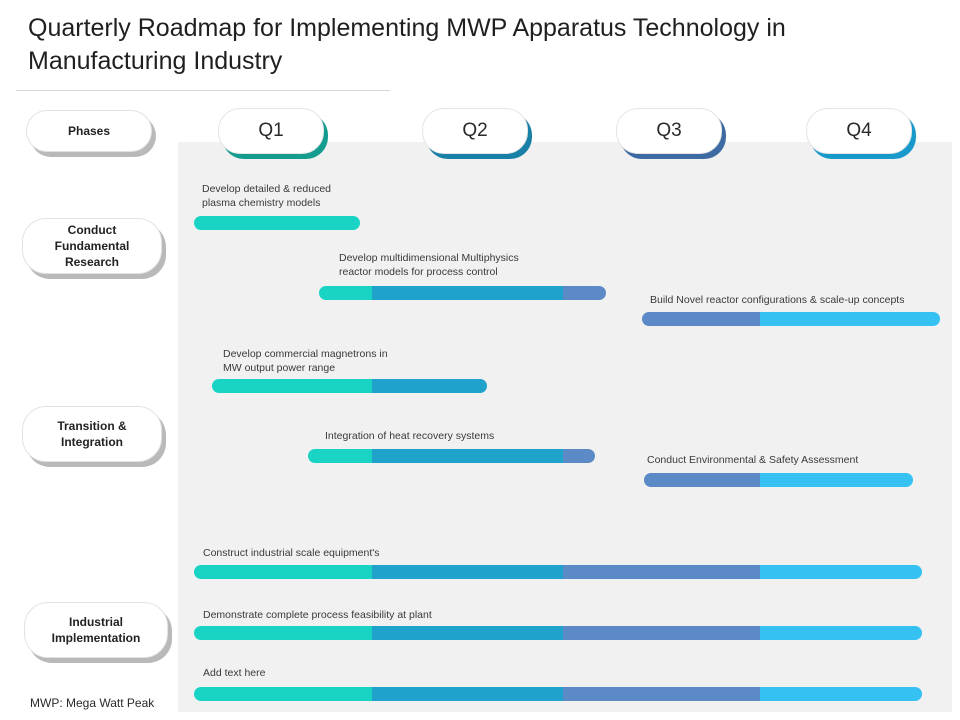  Describe the element at coordinates (291, 553) in the screenshot. I see `task-label-7: Construct industrial scale equipment's` at that location.